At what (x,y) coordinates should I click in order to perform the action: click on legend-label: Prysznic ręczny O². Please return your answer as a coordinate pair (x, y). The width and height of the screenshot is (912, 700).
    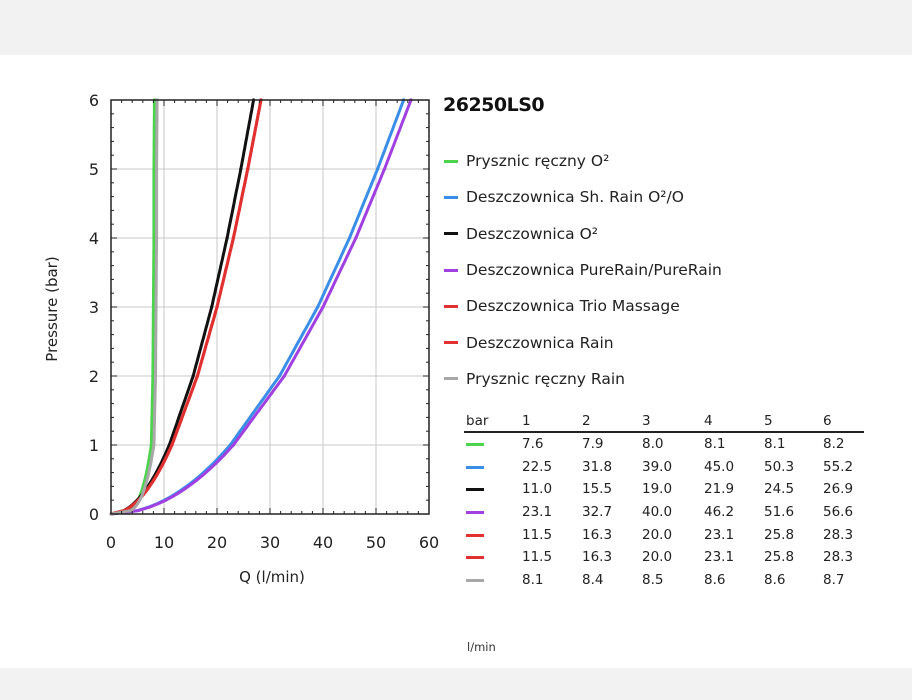
    Looking at the image, I should click on (538, 161).